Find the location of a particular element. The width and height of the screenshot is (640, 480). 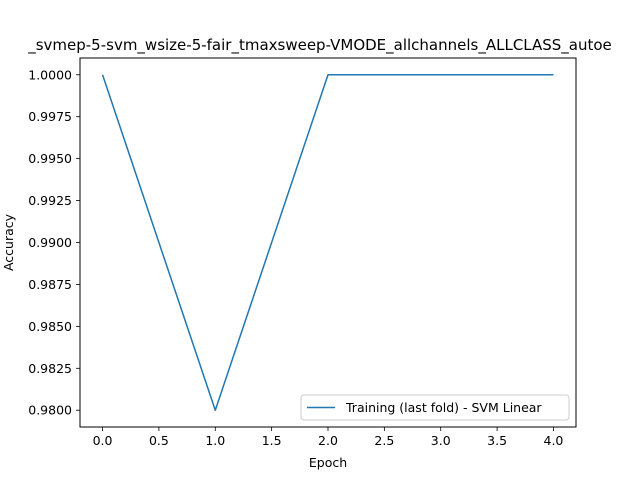

y-tick-label: 0.9800 is located at coordinates (50, 410).